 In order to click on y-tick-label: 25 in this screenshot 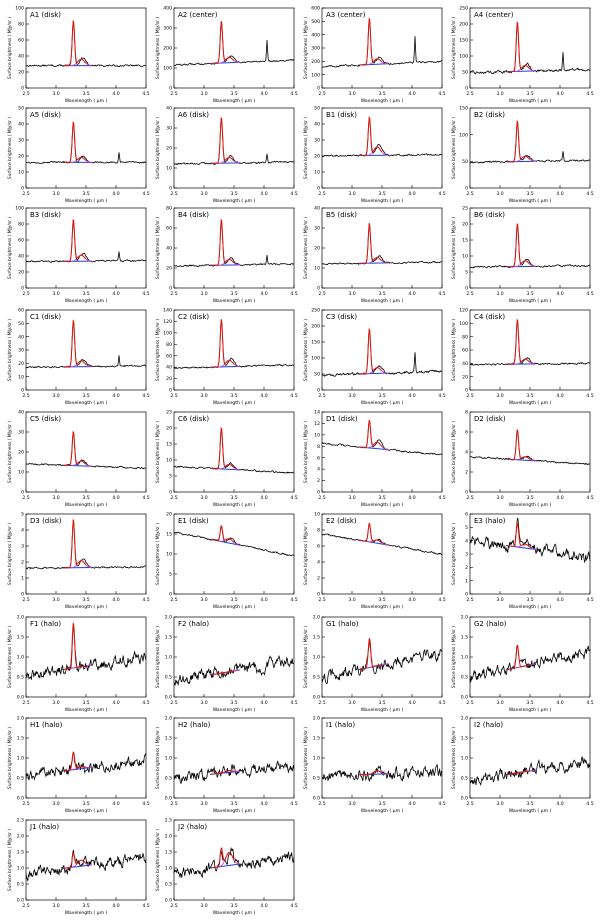, I will do `click(169, 413)`.